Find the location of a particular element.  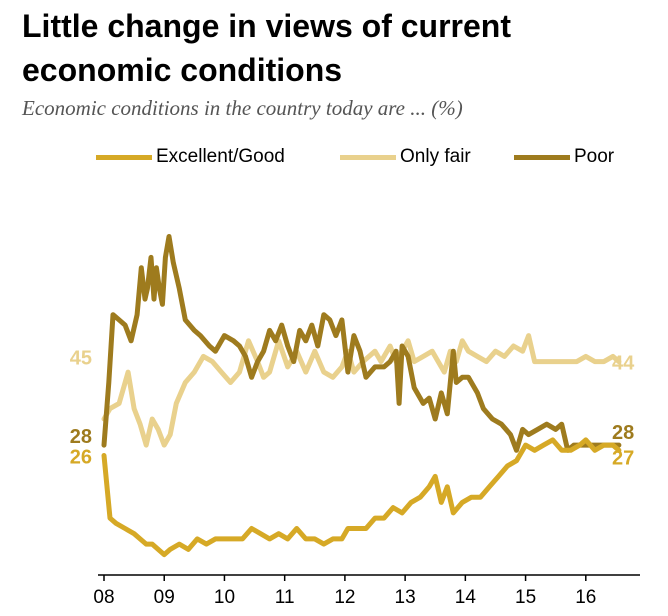

end-label-only-fair: 44 is located at coordinates (623, 364).